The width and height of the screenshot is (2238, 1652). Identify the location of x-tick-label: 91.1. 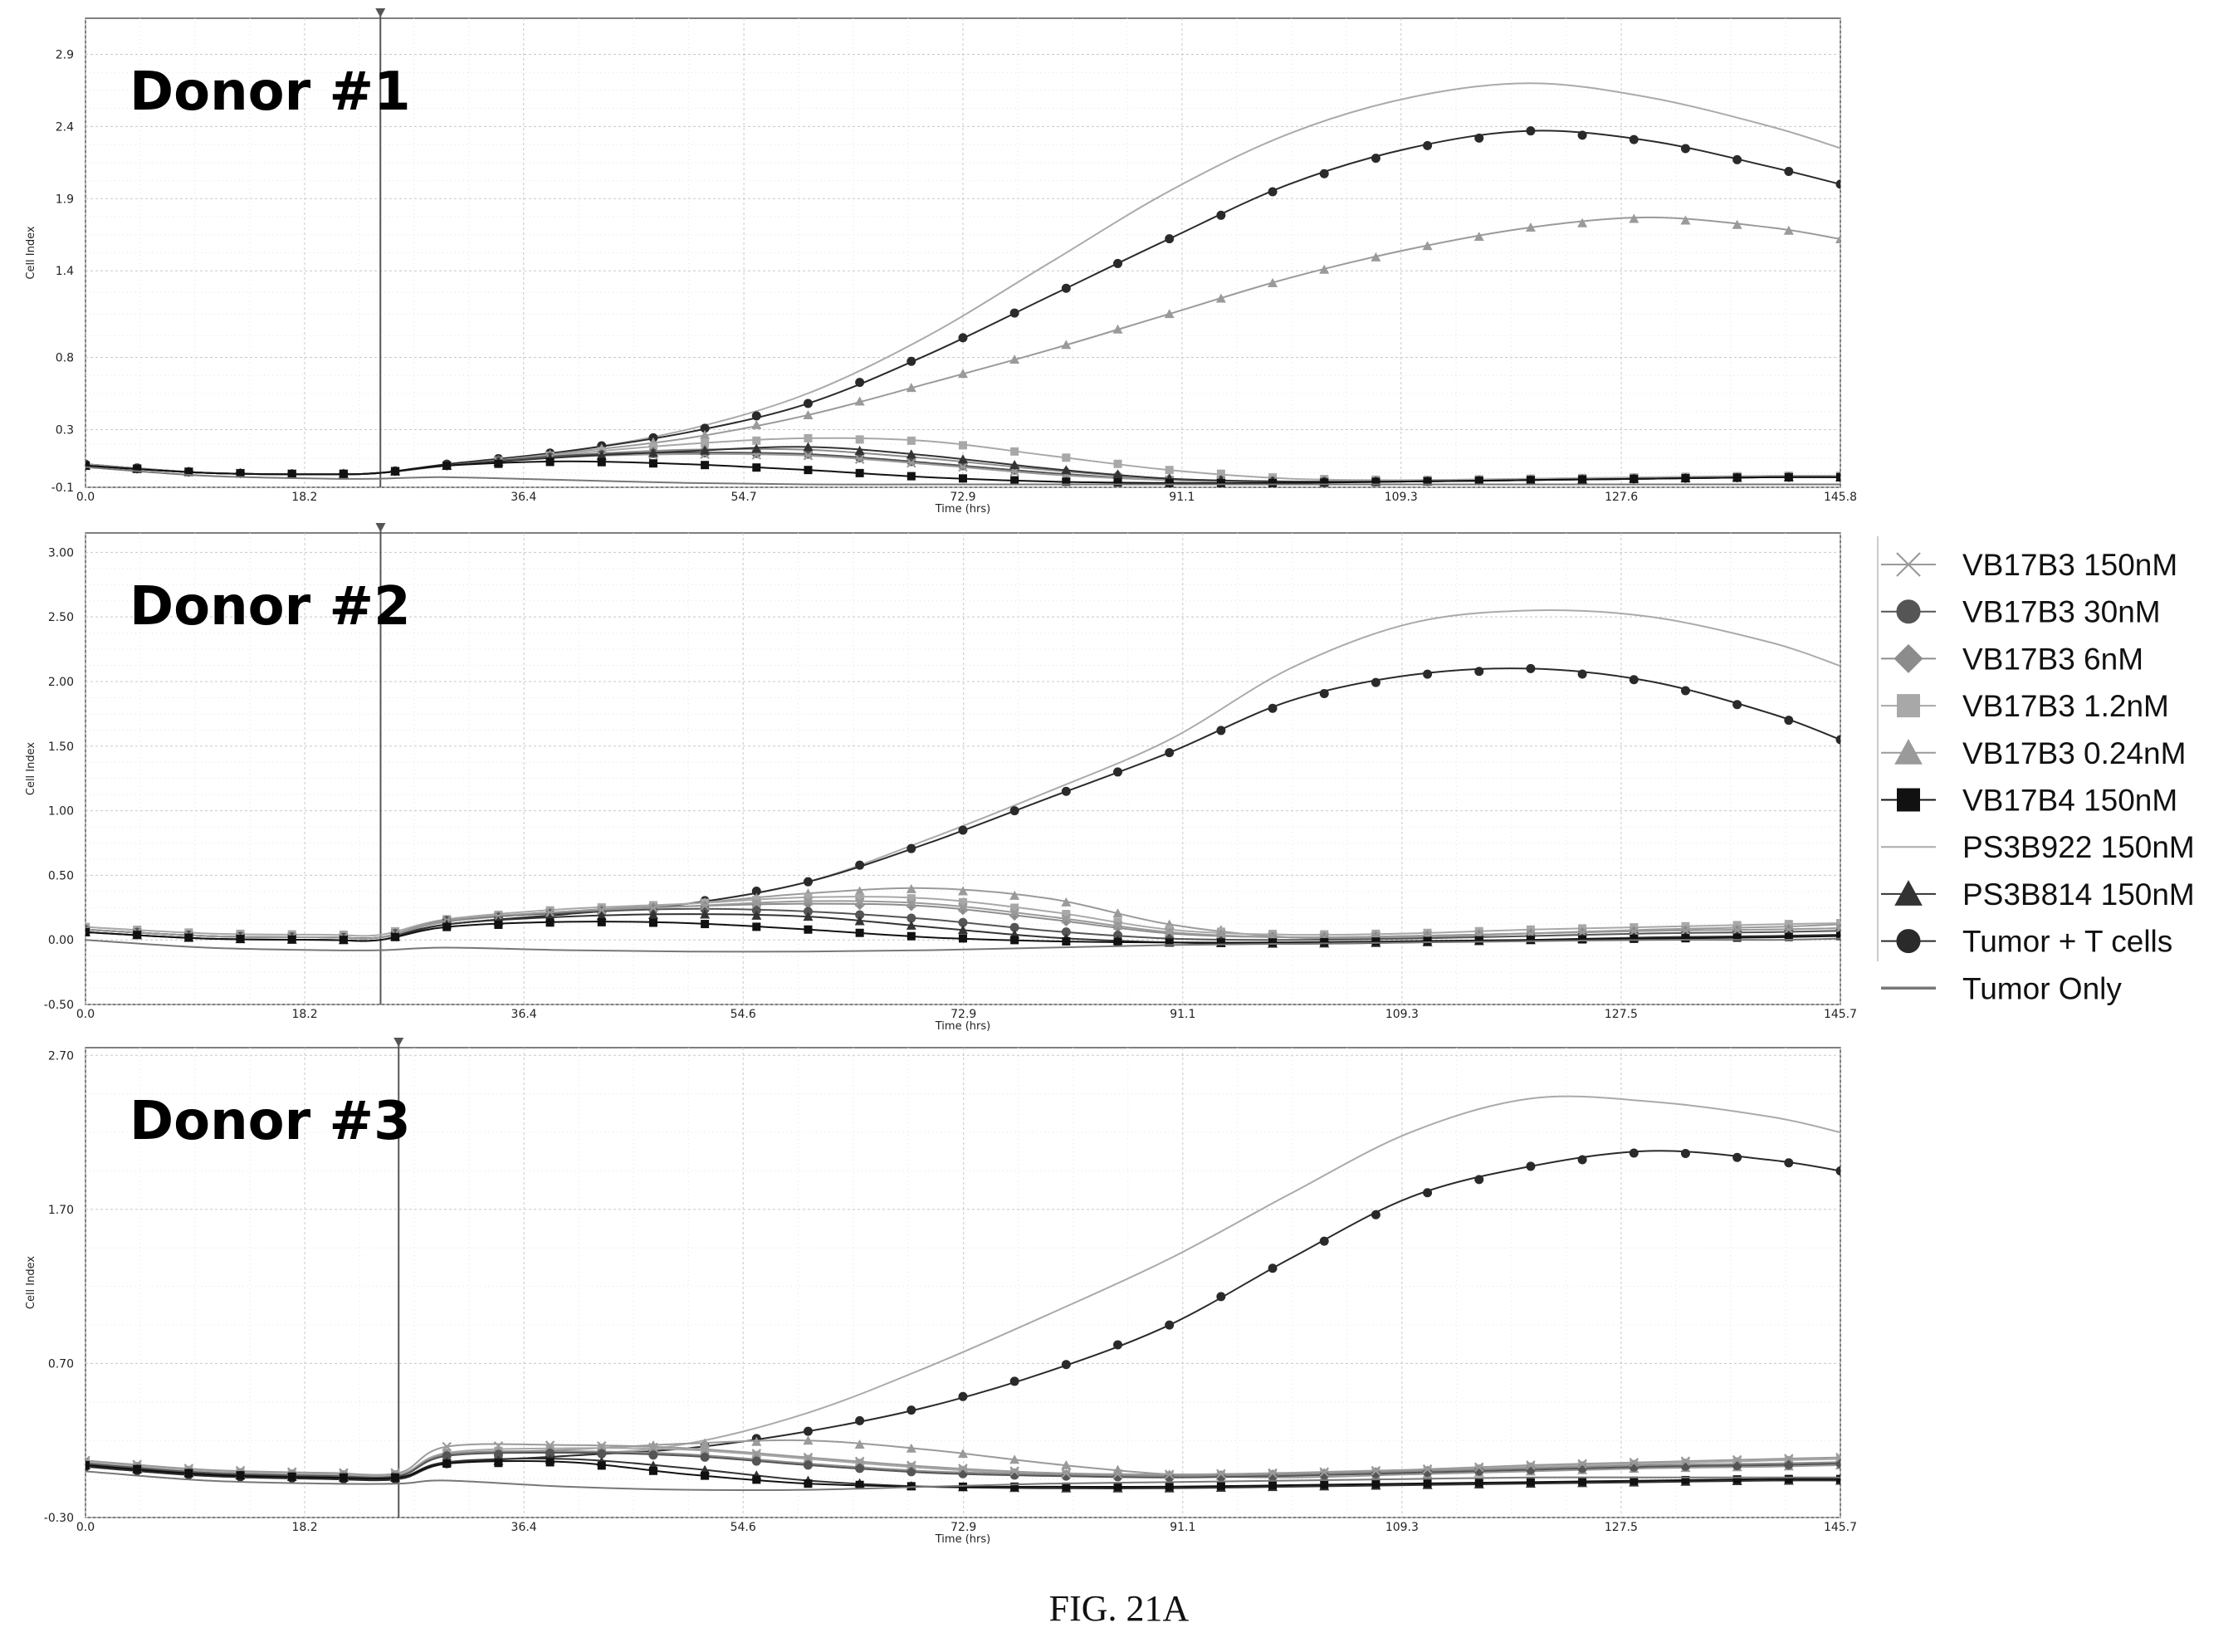
(1182, 497).